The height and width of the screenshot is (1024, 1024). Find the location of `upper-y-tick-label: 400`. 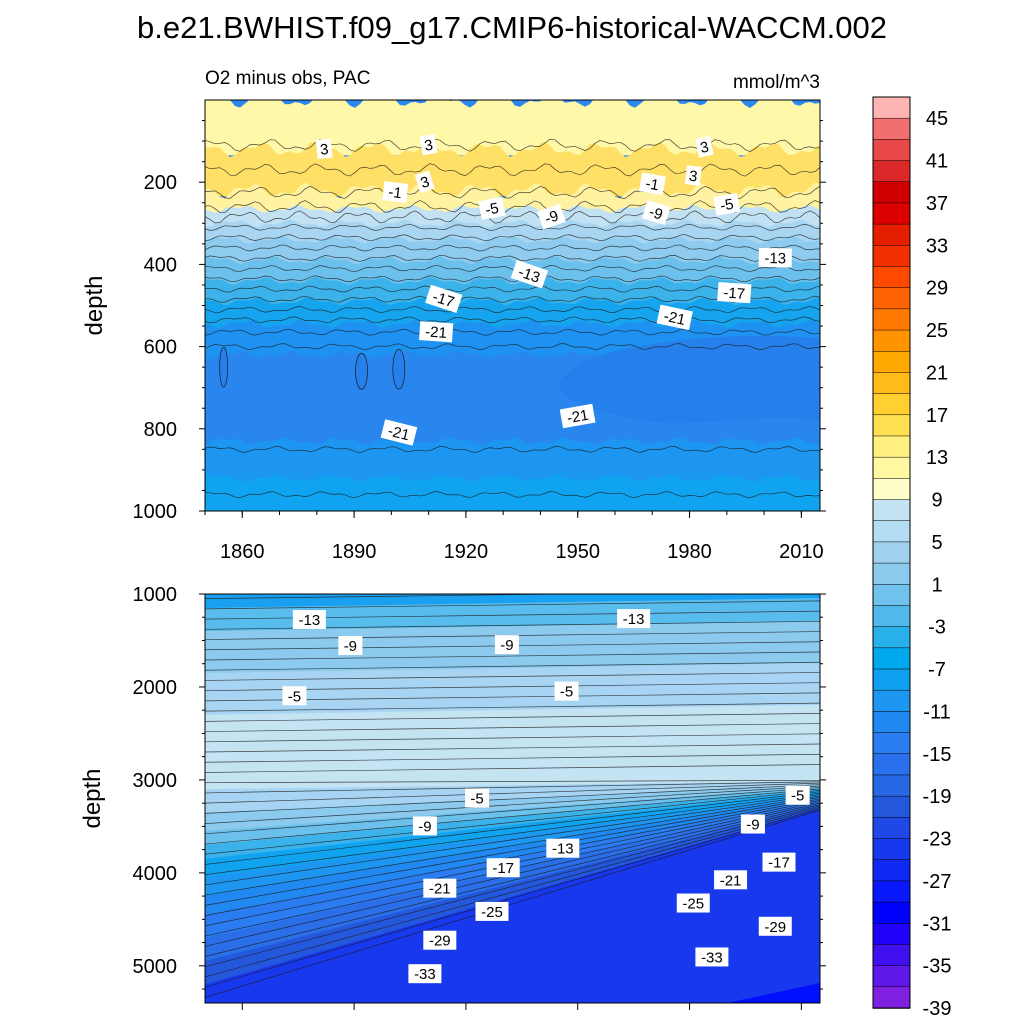

upper-y-tick-label: 400 is located at coordinates (160, 265).